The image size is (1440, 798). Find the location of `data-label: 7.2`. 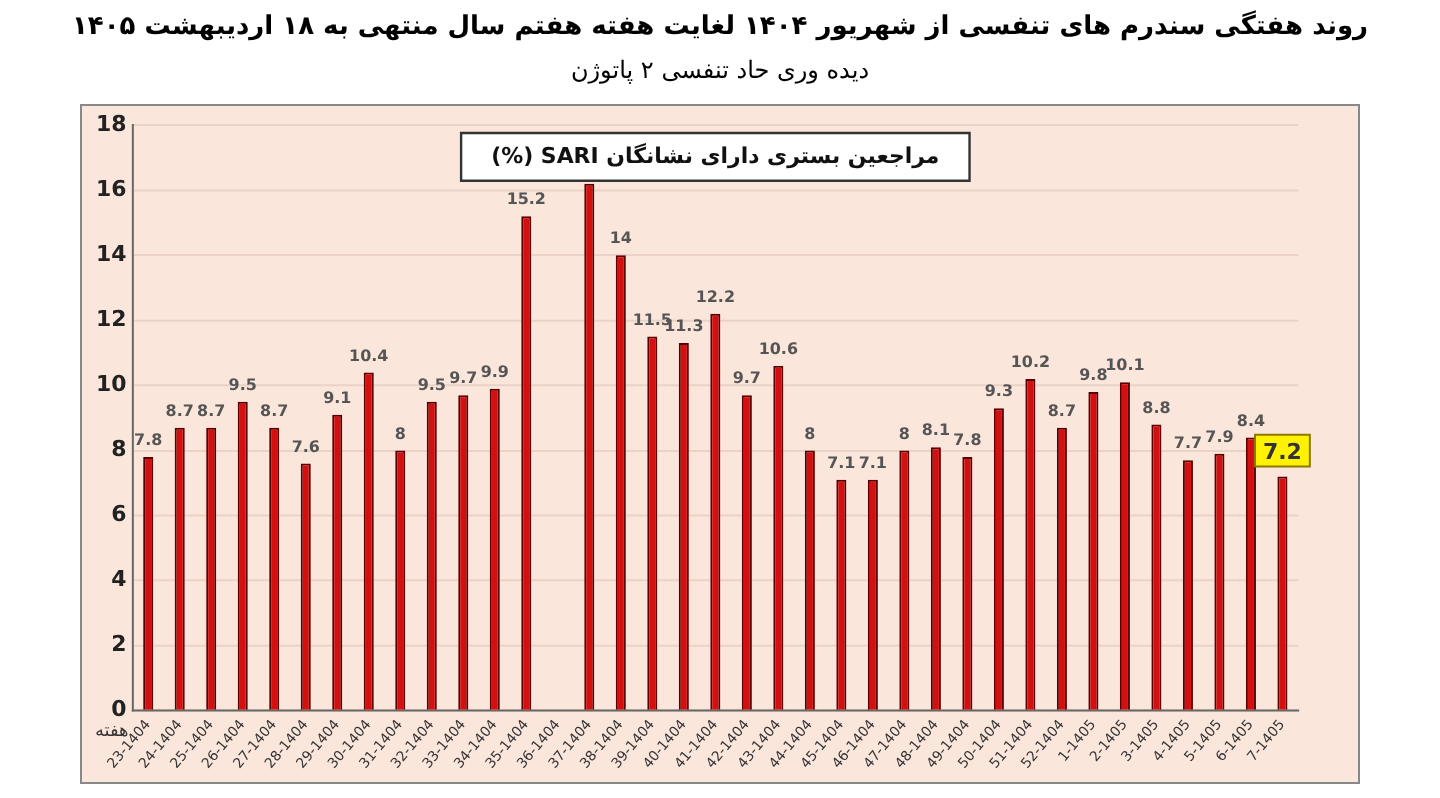

data-label: 7.2 is located at coordinates (1282, 452).